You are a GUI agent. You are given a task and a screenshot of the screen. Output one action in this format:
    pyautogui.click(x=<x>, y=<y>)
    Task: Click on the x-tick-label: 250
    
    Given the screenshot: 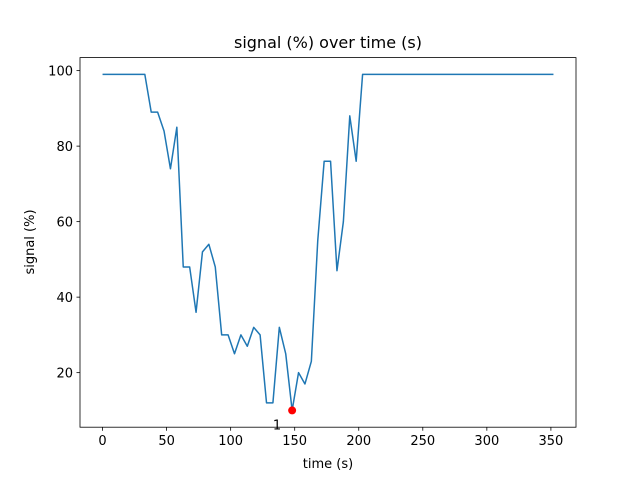 What is the action you would take?
    pyautogui.click(x=422, y=441)
    